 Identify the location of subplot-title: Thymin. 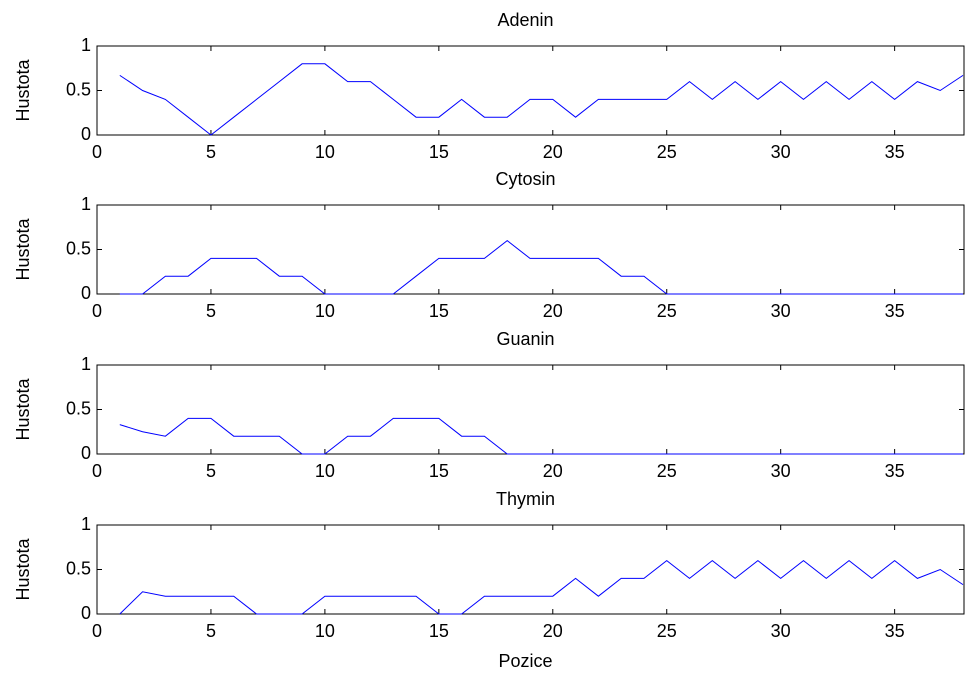
(525, 499).